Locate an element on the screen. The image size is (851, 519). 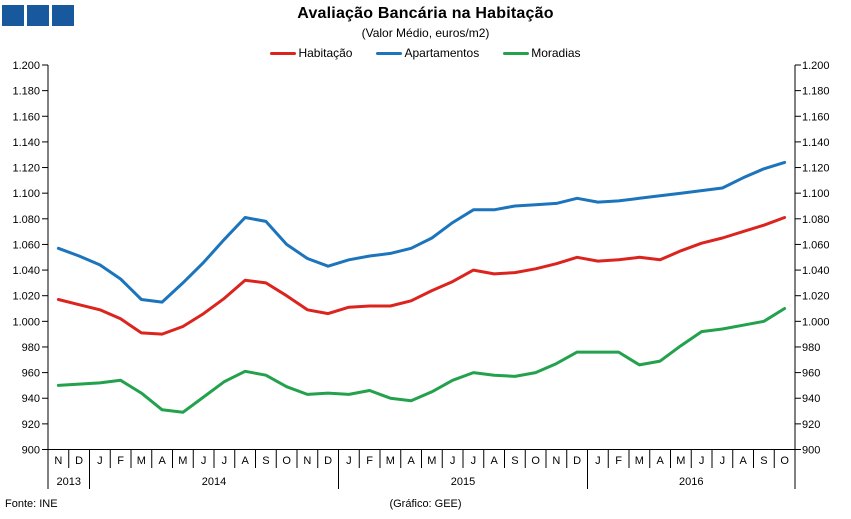
legend-label: Apartamentos is located at coordinates (442, 53).